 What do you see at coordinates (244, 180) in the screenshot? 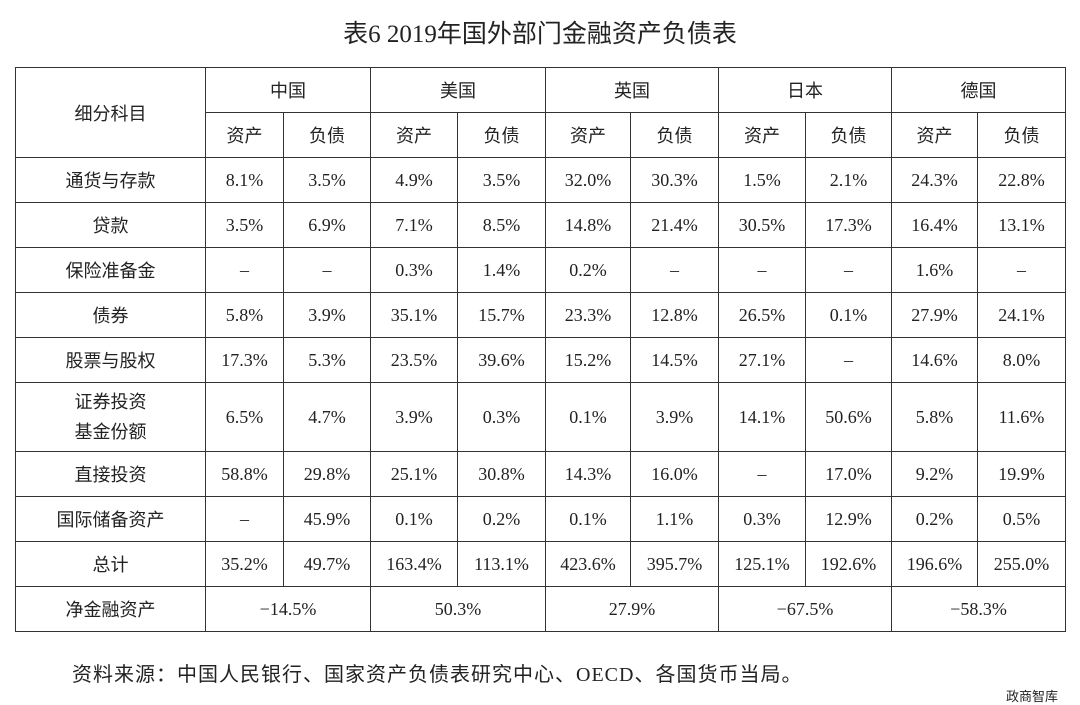
I see `value-cell: 8.1%` at bounding box center [244, 180].